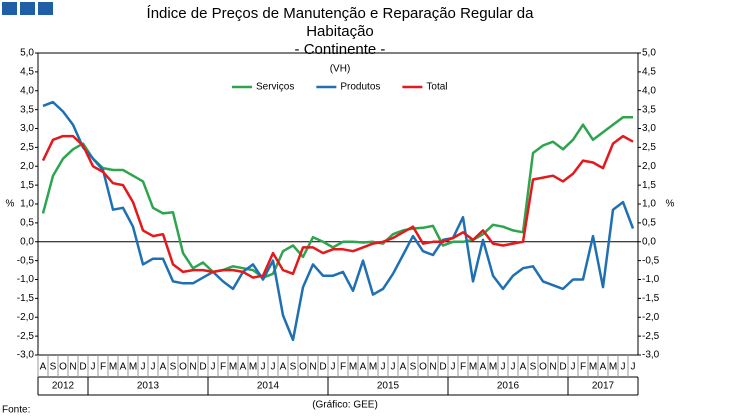 The image size is (750, 416). What do you see at coordinates (649, 166) in the screenshot?
I see `y2-tick-label: 2,0` at bounding box center [649, 166].